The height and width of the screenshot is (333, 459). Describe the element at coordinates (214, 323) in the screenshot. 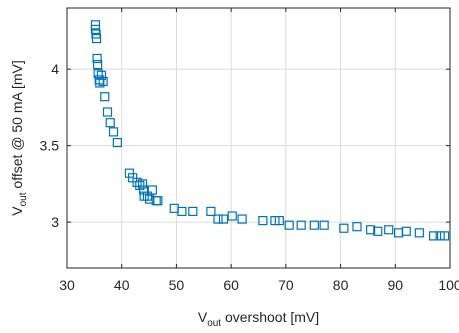

I see `x-axis-label-subscript: out` at that location.